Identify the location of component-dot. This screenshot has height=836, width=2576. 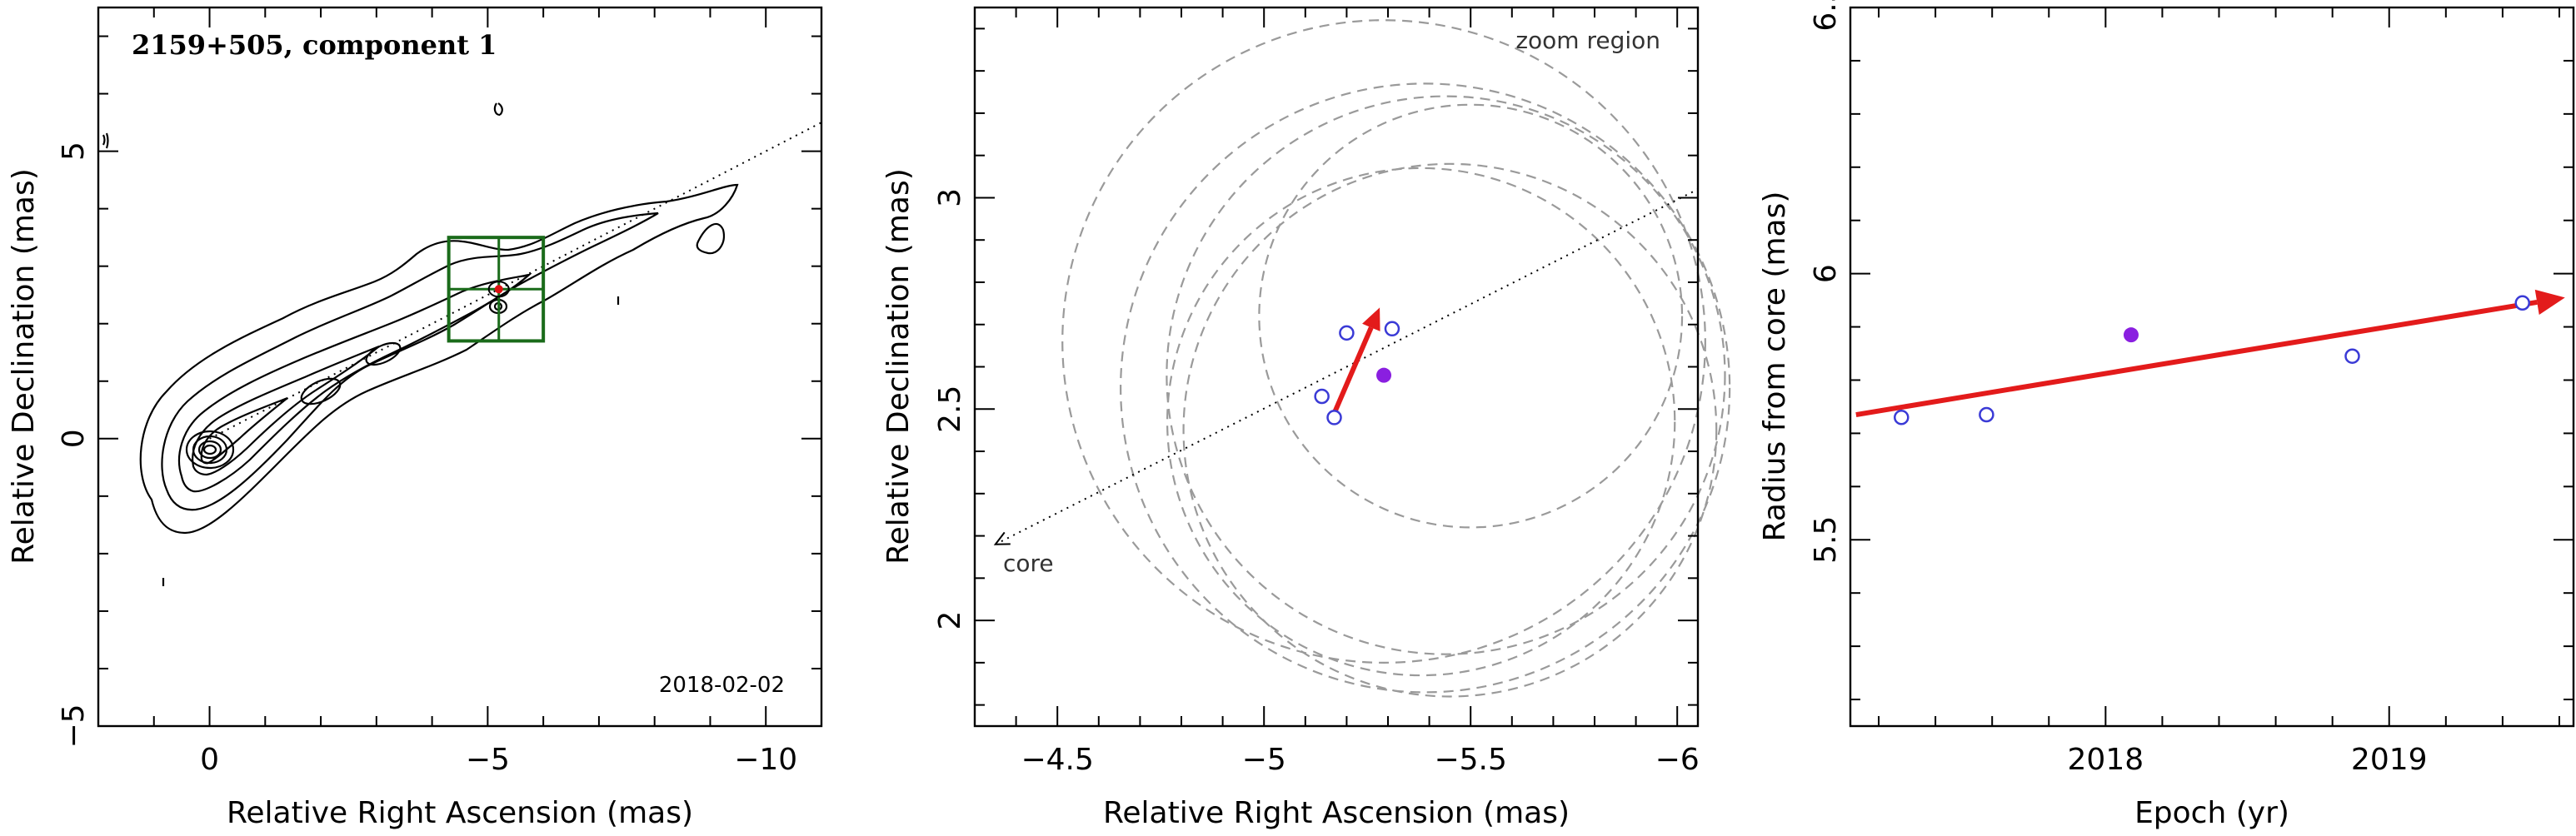
(498, 289).